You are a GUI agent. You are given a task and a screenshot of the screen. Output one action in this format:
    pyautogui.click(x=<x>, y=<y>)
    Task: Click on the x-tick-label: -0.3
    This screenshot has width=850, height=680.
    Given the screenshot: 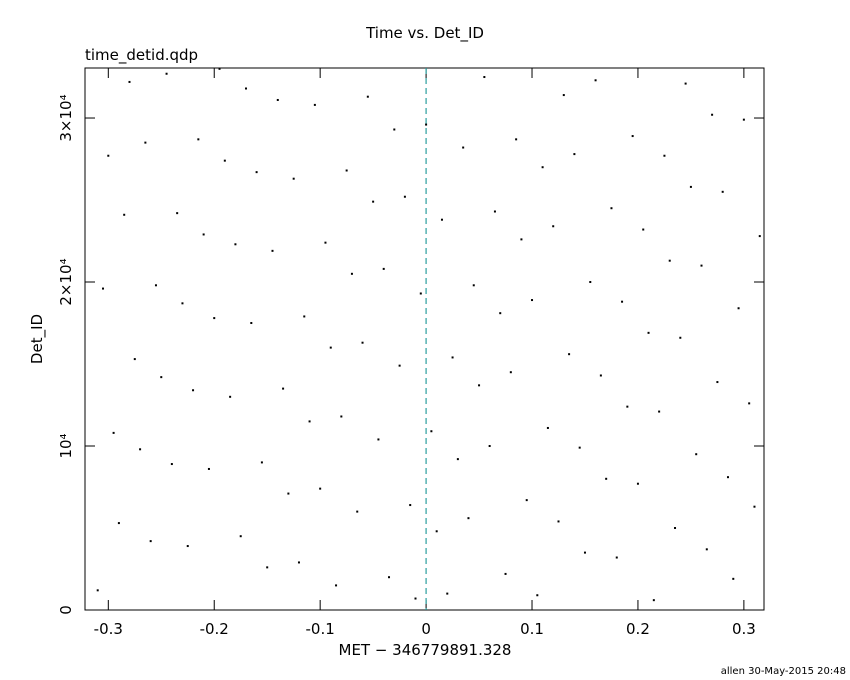 What is the action you would take?
    pyautogui.click(x=108, y=629)
    